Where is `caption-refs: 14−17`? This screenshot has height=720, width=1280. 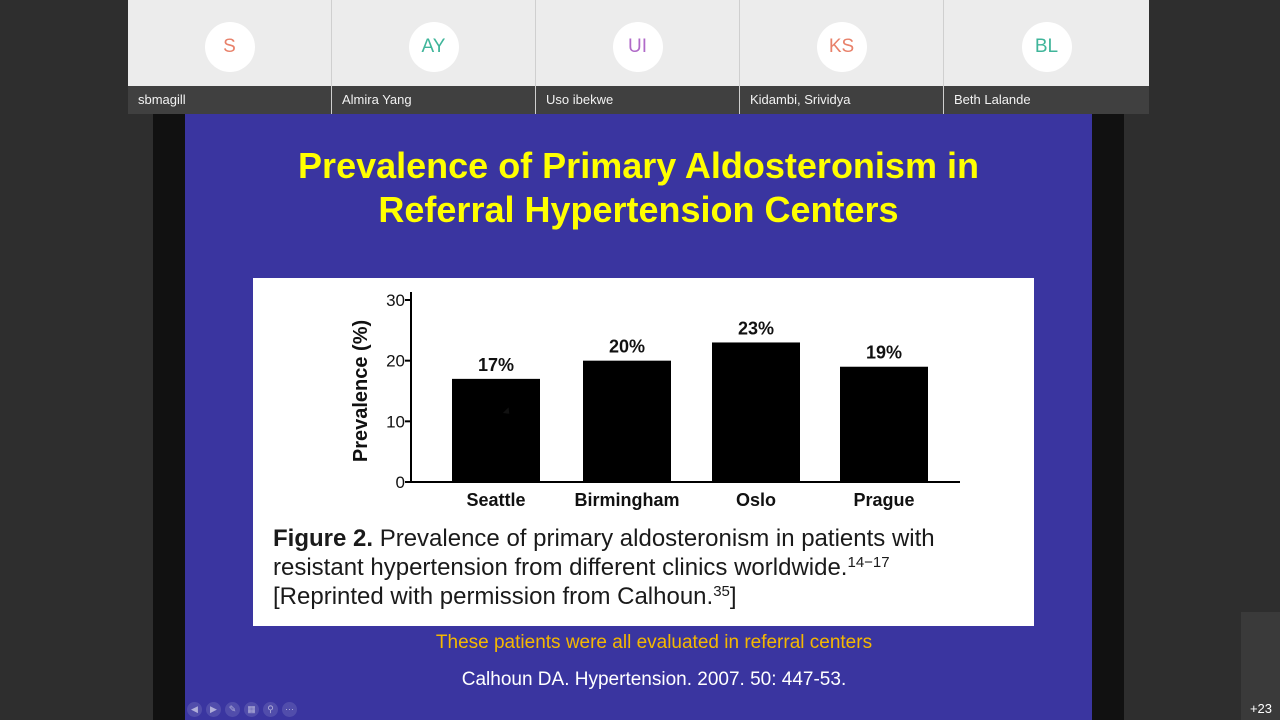
caption-refs: 14−17 is located at coordinates (868, 562).